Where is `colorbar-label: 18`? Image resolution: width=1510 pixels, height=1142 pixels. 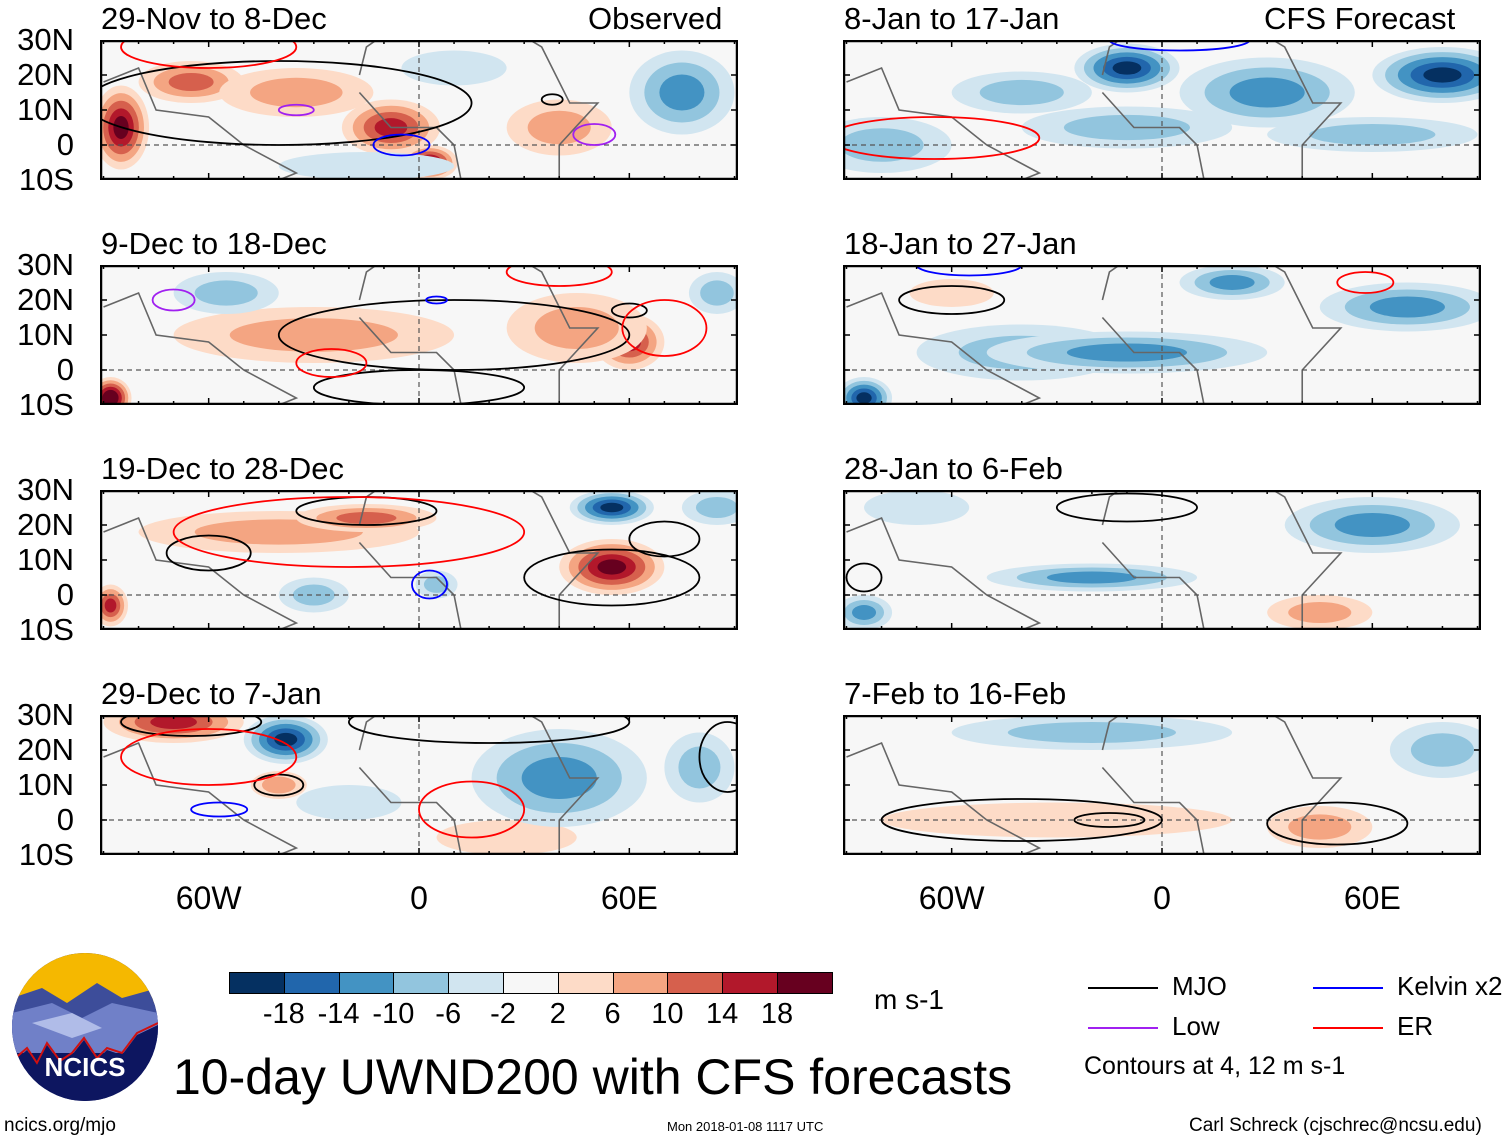 colorbar-label: 18 is located at coordinates (777, 1014).